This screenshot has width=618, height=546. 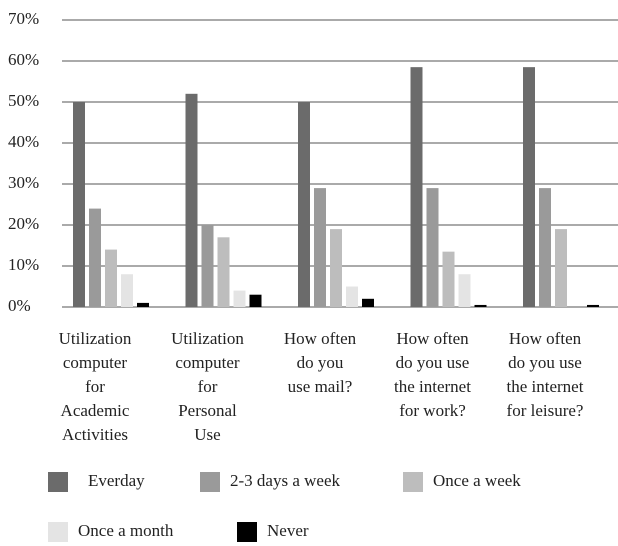 I want to click on x-tick-label: Use, so click(x=207, y=434).